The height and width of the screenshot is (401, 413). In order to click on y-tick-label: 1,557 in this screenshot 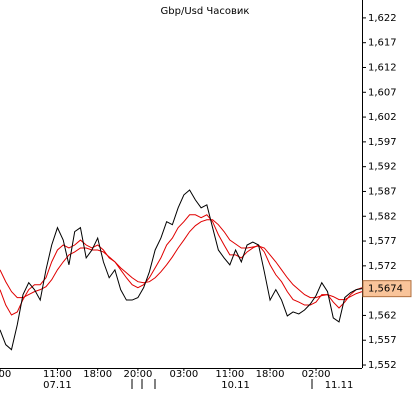, I will do `click(382, 340)`.